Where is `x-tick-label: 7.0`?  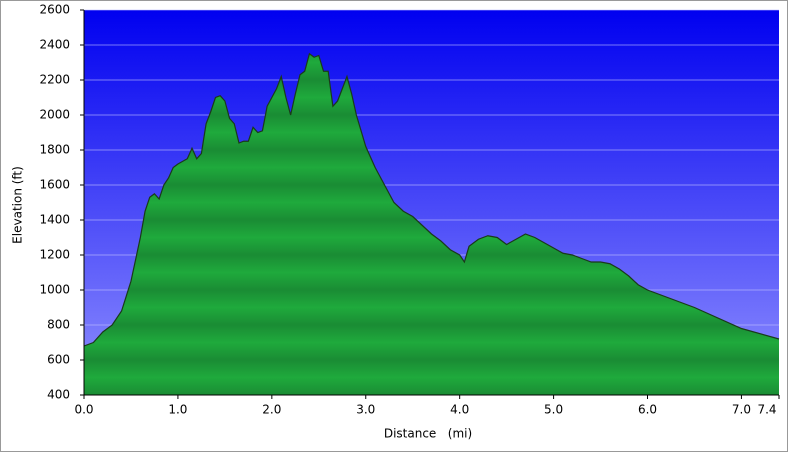
x-tick-label: 7.0 is located at coordinates (741, 410).